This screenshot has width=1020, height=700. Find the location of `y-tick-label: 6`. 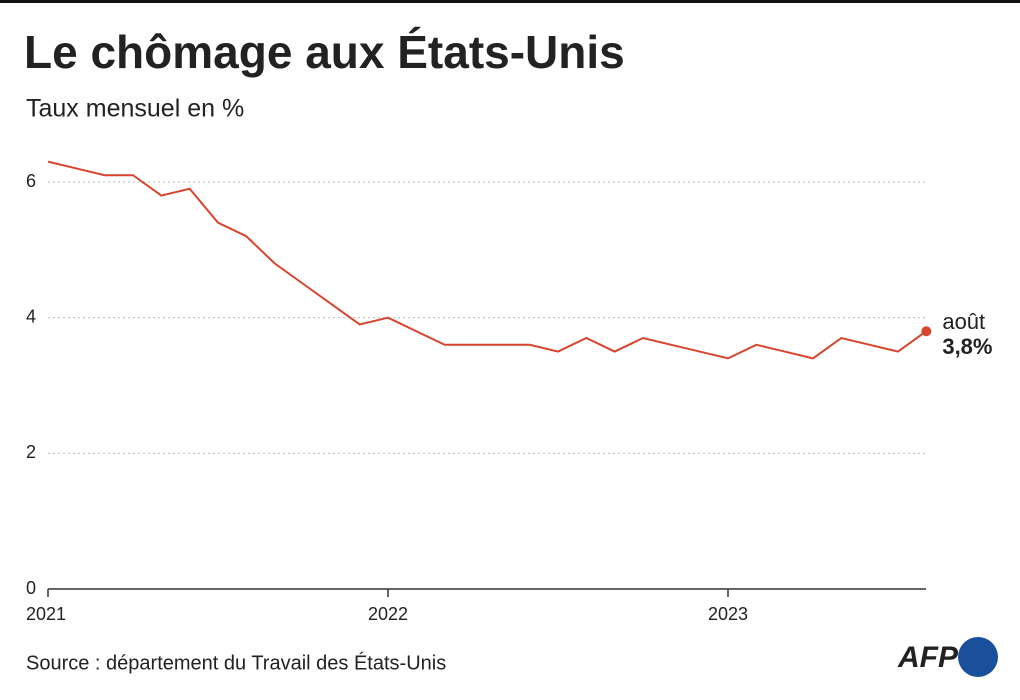

y-tick-label: 6 is located at coordinates (31, 181).